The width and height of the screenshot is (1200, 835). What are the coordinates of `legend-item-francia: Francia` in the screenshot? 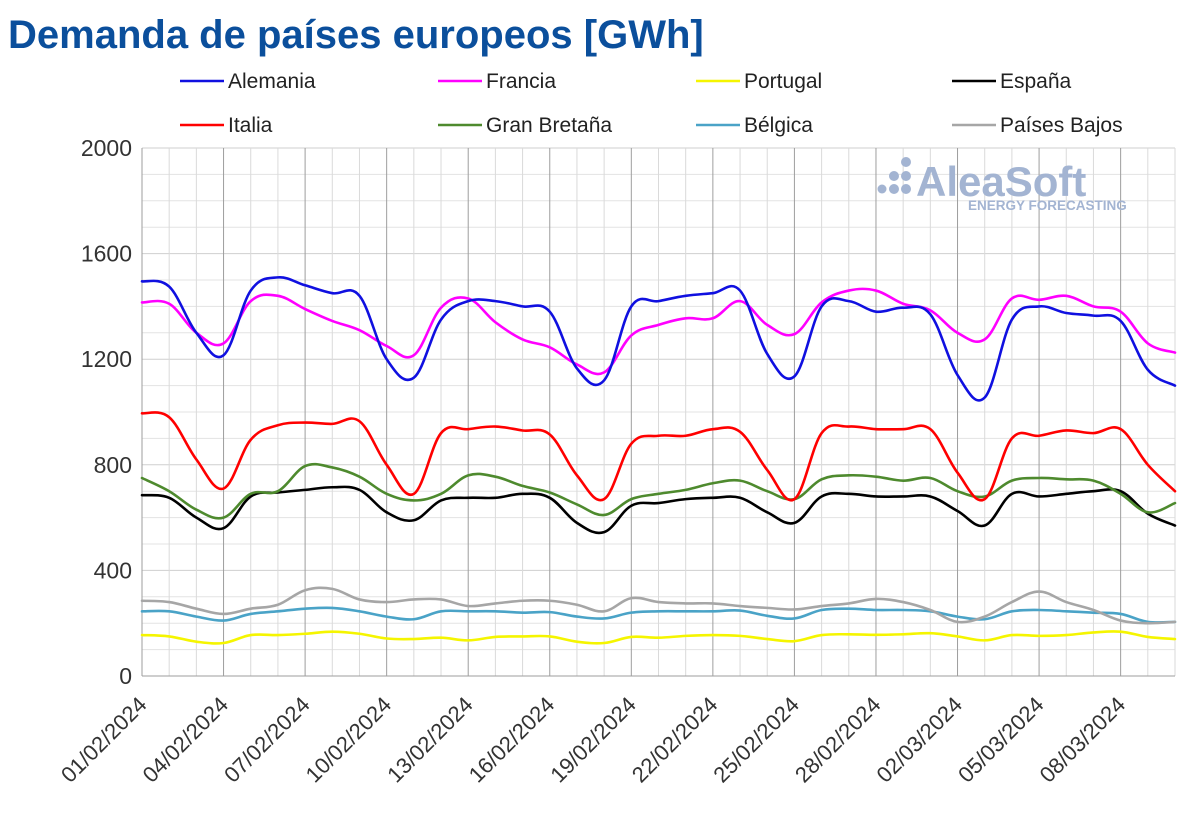 It's located at (497, 81).